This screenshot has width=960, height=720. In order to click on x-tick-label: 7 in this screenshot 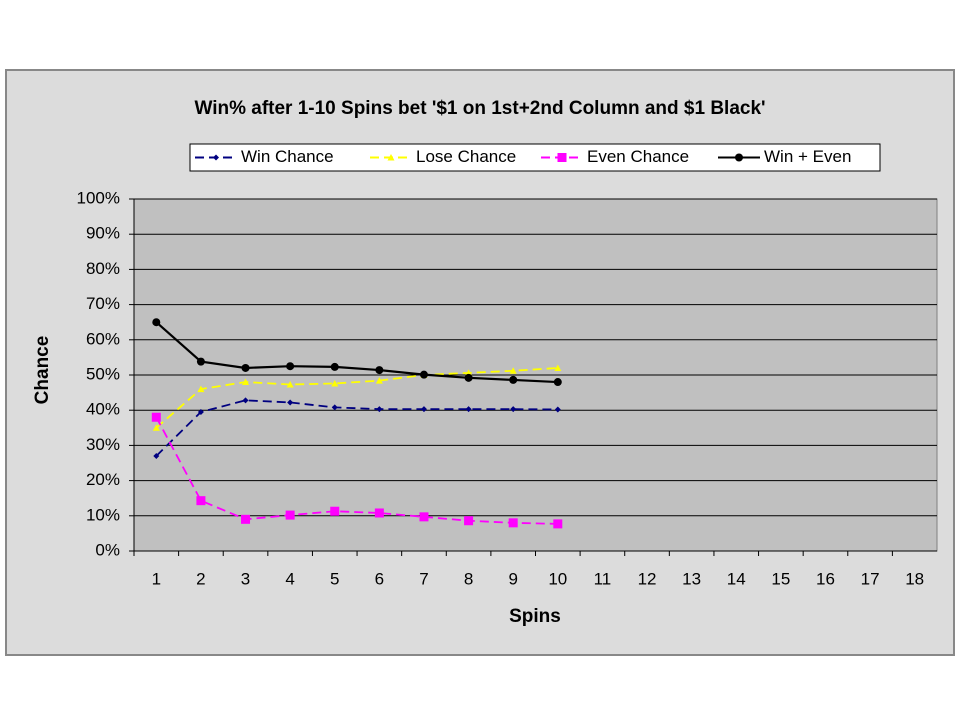, I will do `click(423, 578)`.